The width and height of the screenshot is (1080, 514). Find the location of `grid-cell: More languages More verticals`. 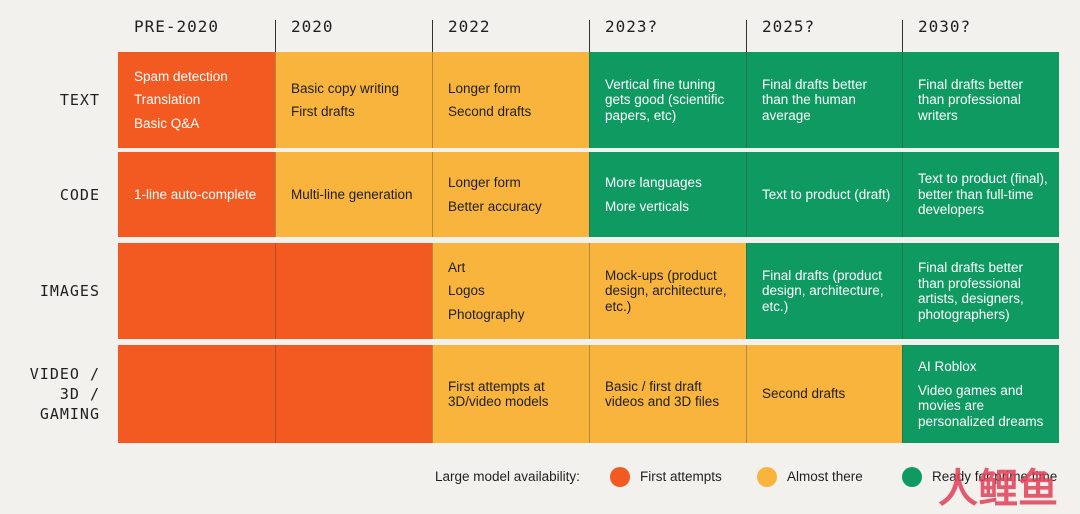

grid-cell: More languages More verticals is located at coordinates (667, 194).